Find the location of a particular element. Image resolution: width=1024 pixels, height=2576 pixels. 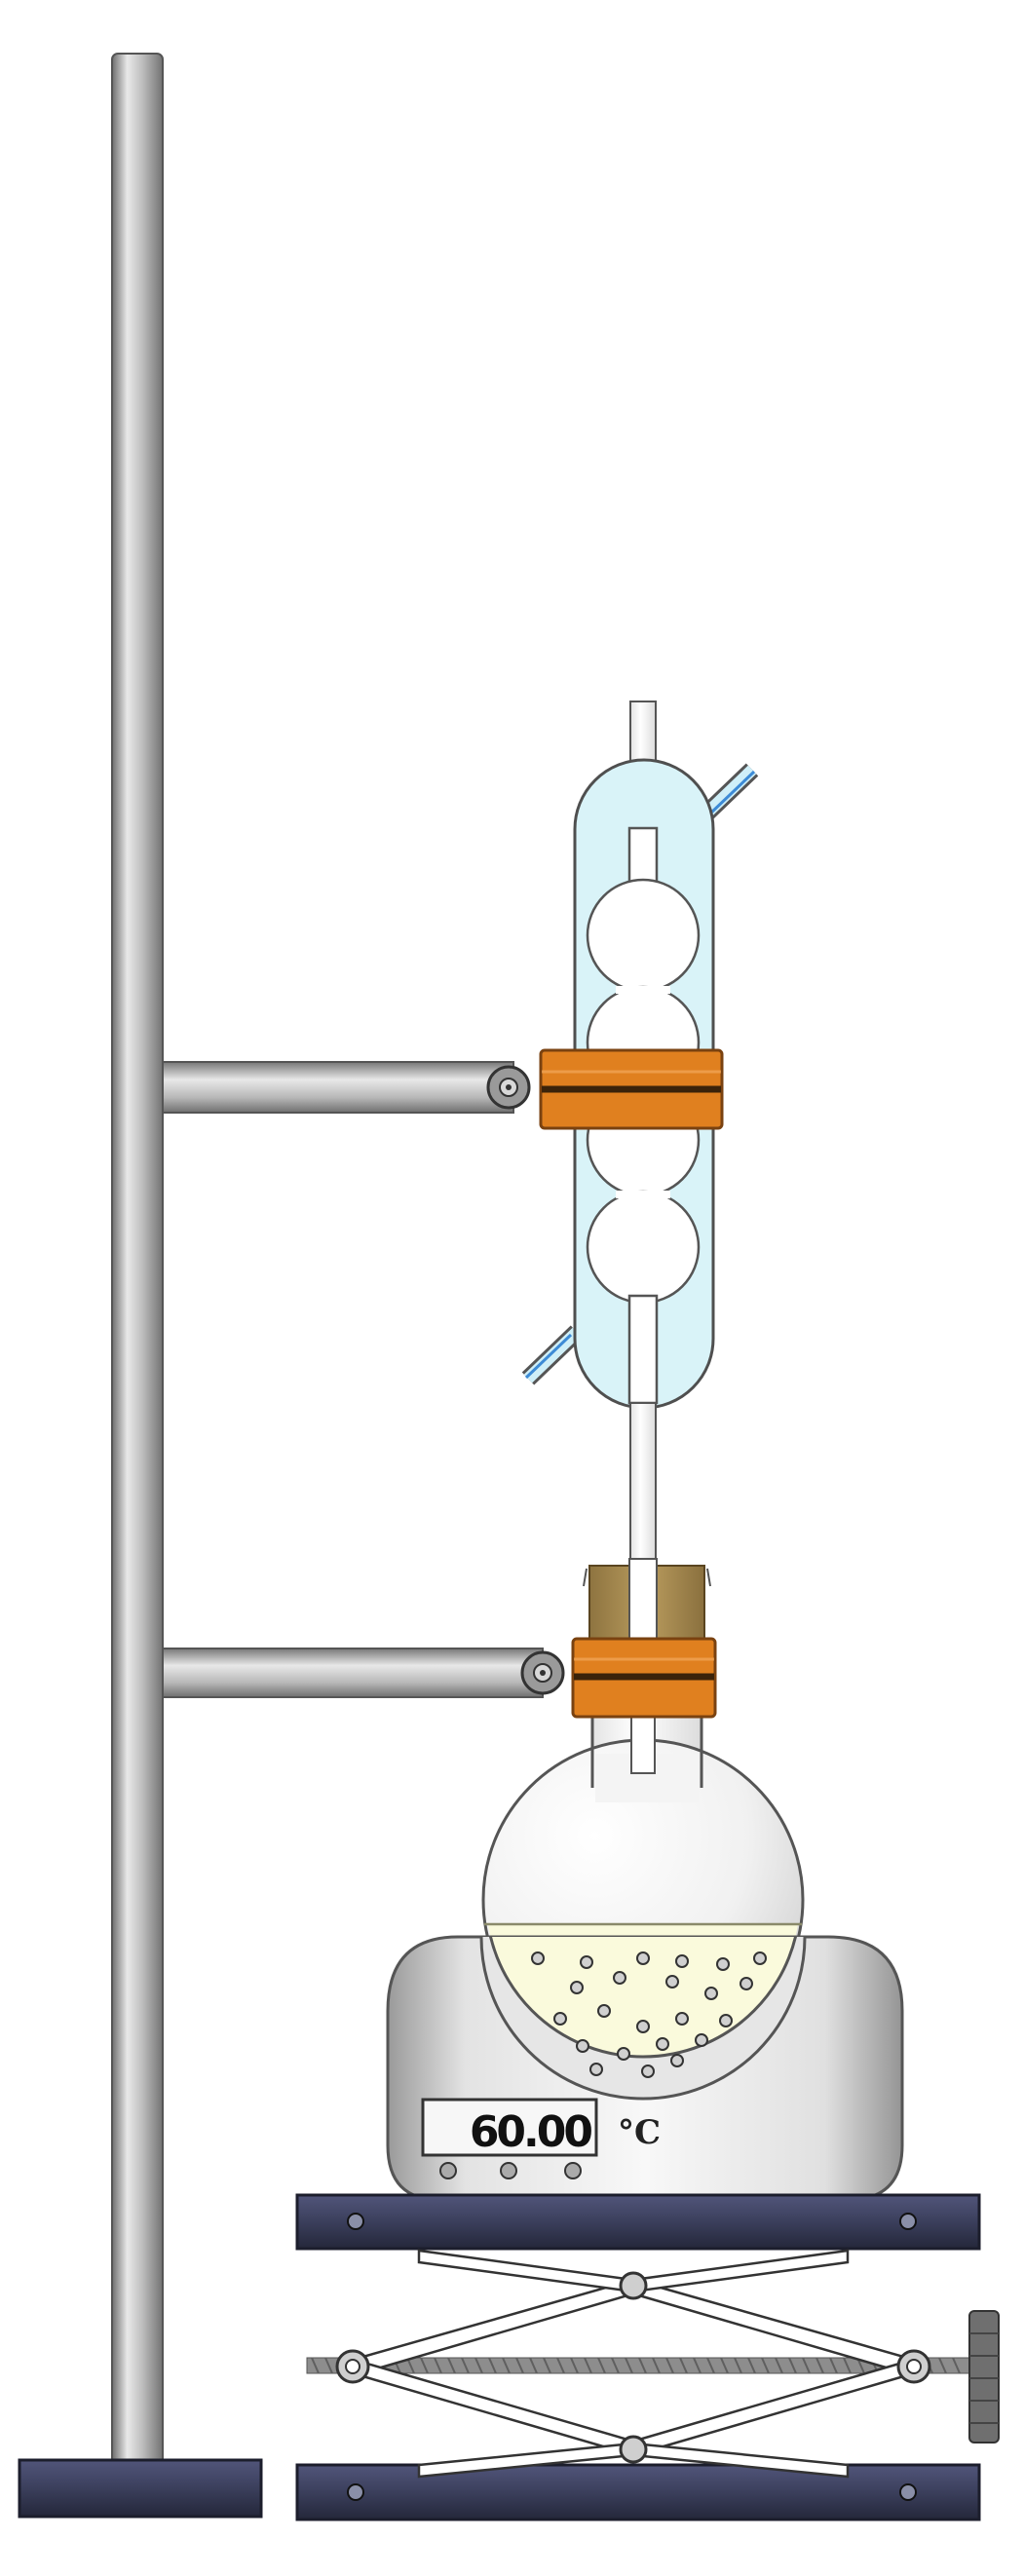

temperature-unit: °C is located at coordinates (639, 2132).